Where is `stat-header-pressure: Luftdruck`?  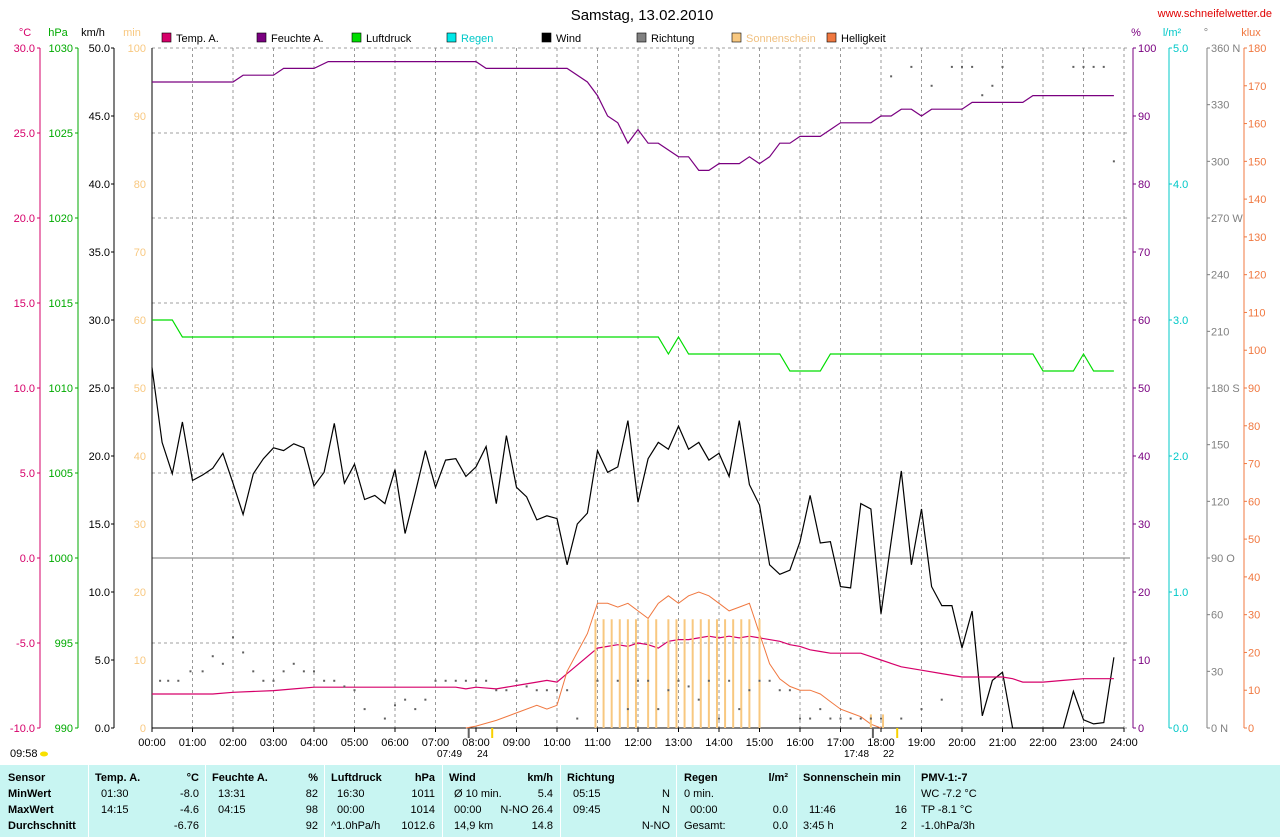
stat-header-pressure: Luftdruck is located at coordinates (356, 778).